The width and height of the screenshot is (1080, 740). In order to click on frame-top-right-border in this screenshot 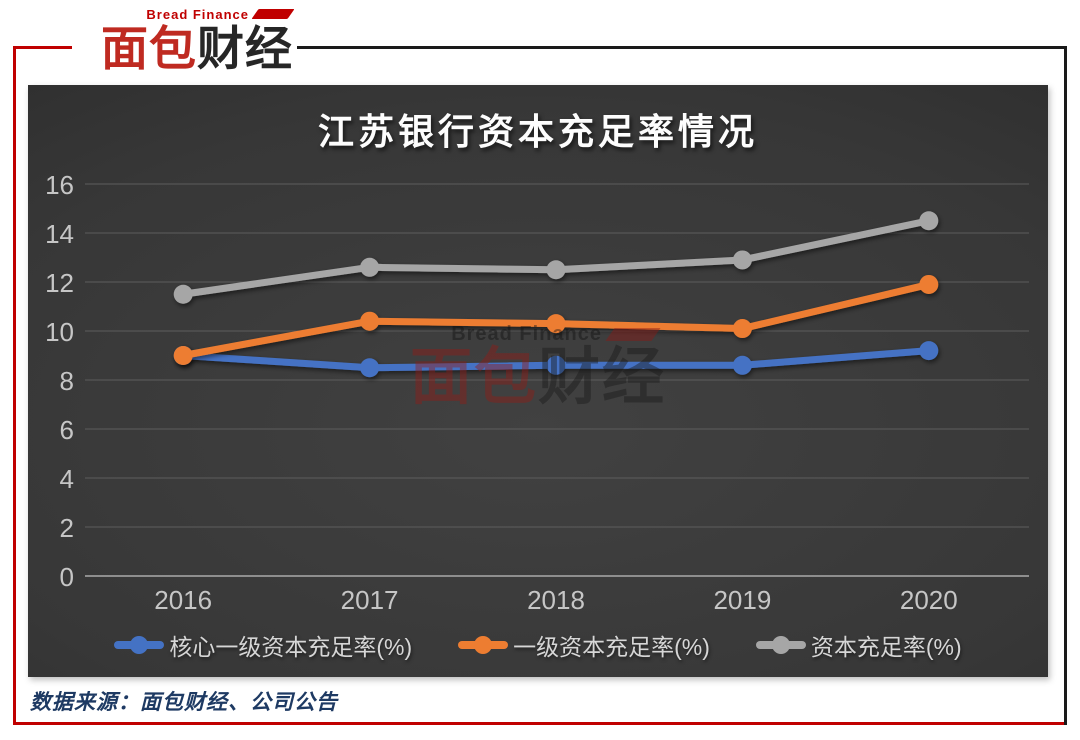, I will do `click(672, 47)`.